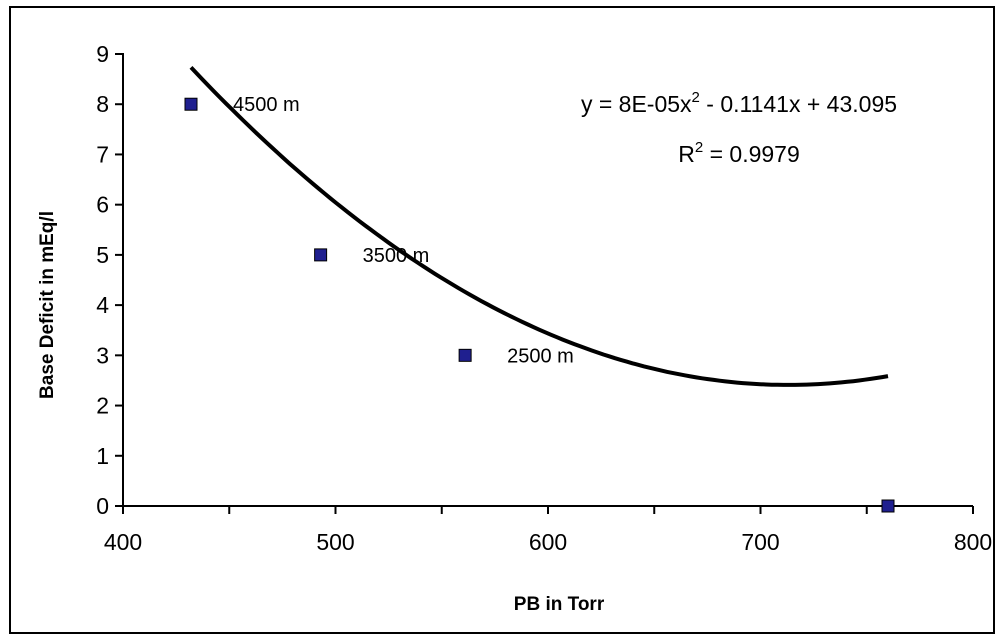 Image resolution: width=1006 pixels, height=642 pixels. I want to click on y-tick-label: 3, so click(102, 355).